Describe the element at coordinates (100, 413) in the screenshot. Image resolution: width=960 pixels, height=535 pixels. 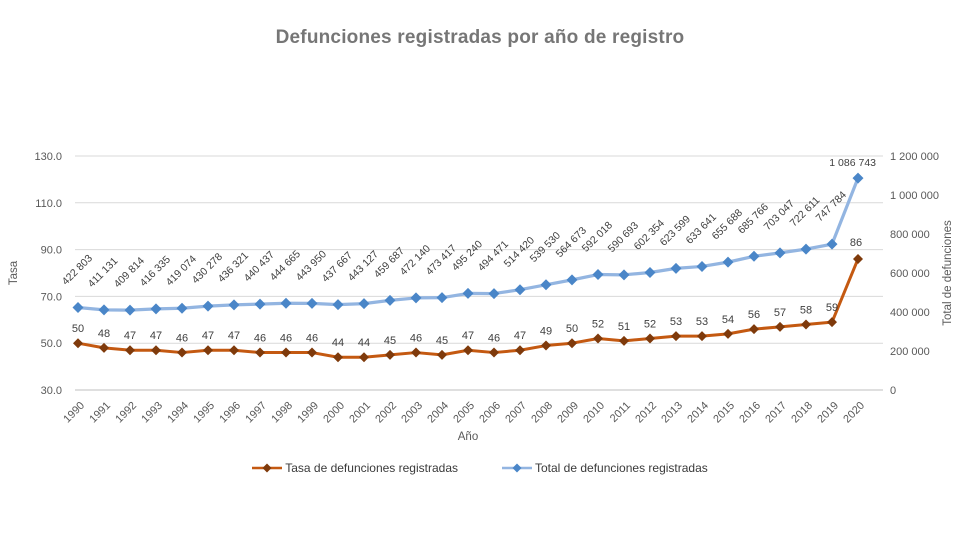
I see `x-axis-tick: 1991` at that location.